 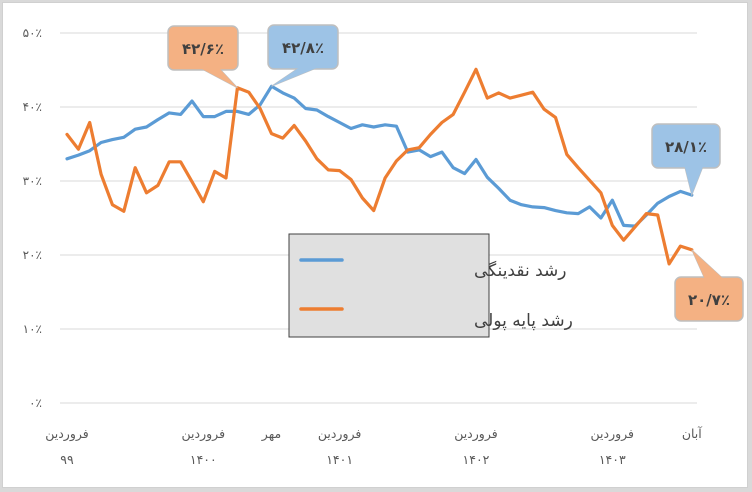 I want to click on callout-label: ۲۸/۱٪, so click(x=686, y=147).